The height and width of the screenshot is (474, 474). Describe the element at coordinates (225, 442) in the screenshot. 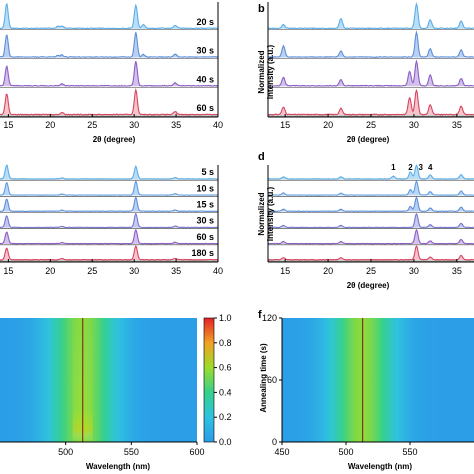

I see `colorbar-tick-label: 0.0` at that location.